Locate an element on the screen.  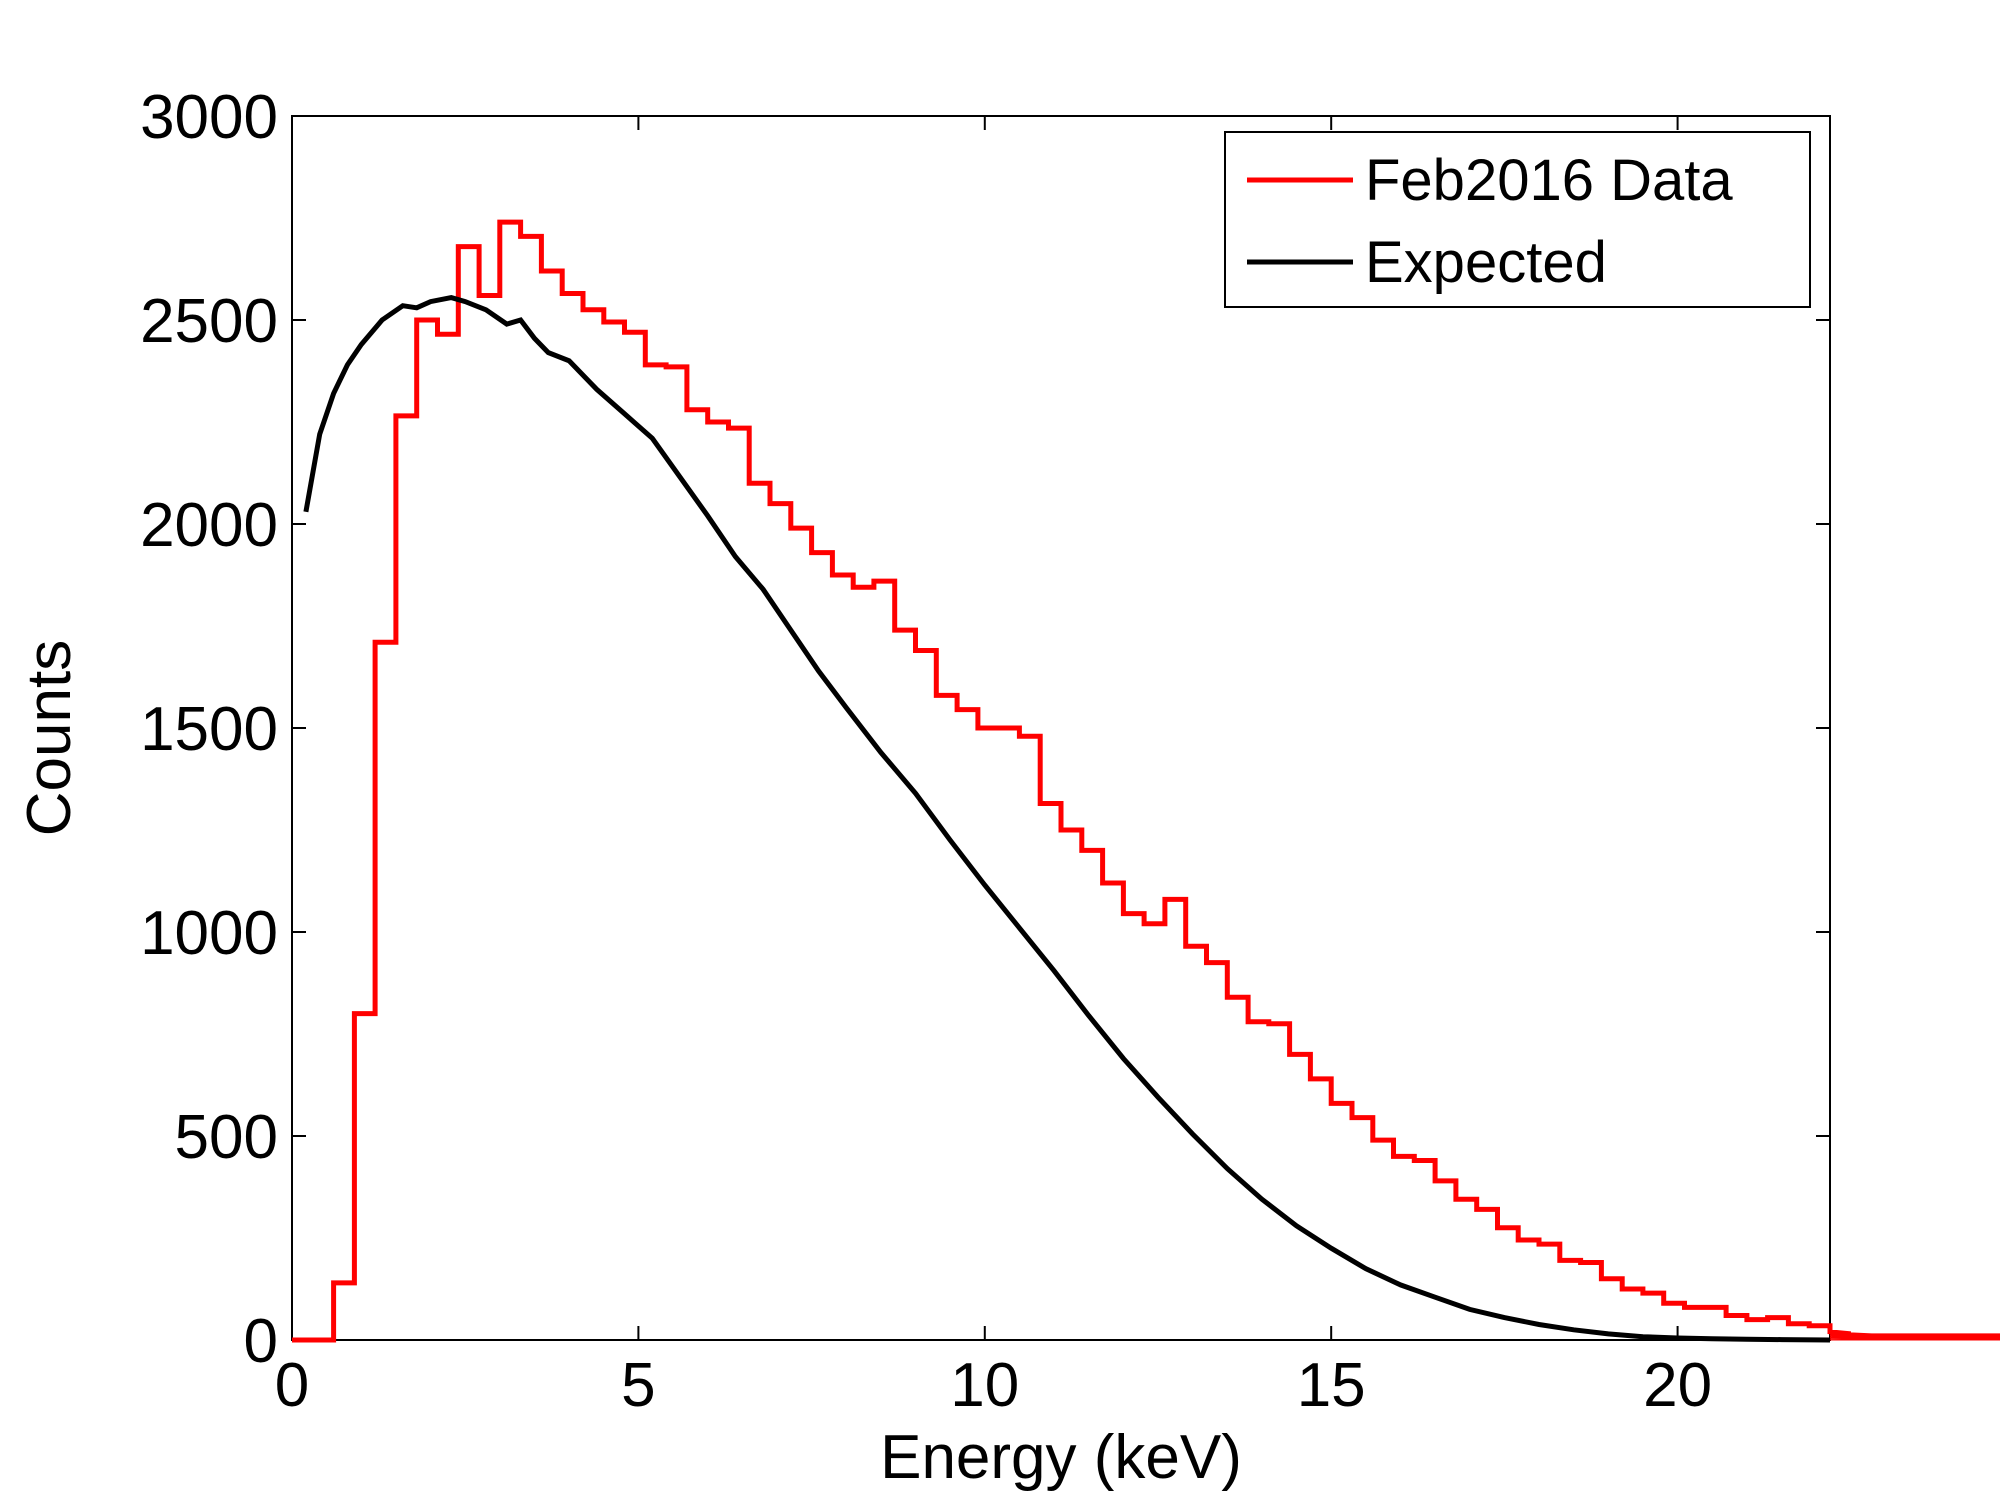
y-tick-label: 1000 is located at coordinates (209, 933).